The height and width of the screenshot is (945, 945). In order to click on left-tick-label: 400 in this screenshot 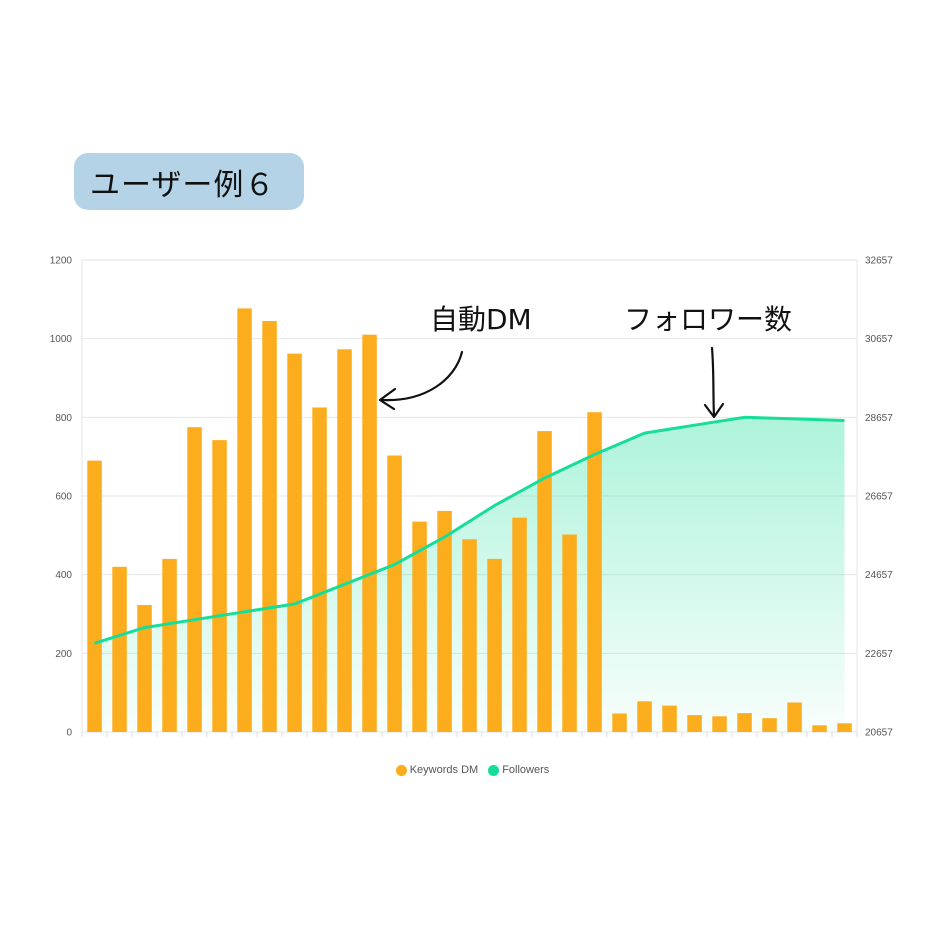, I will do `click(63, 575)`.